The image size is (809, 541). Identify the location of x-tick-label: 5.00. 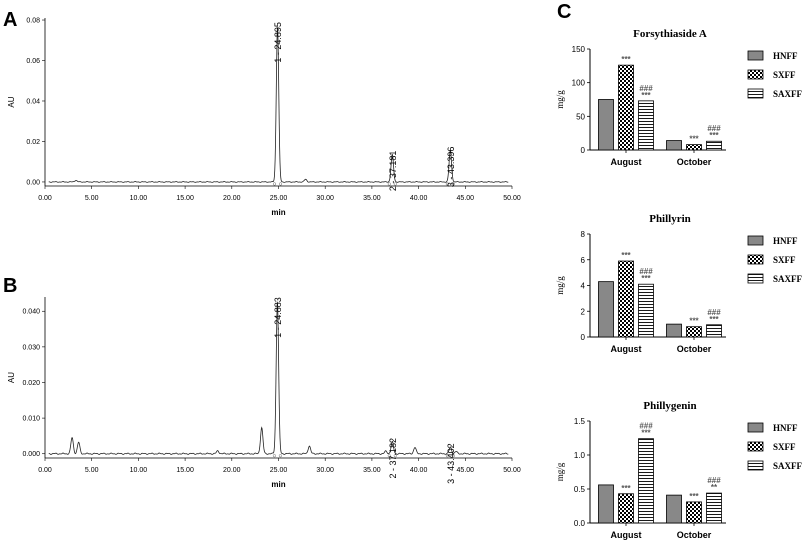
(92, 470).